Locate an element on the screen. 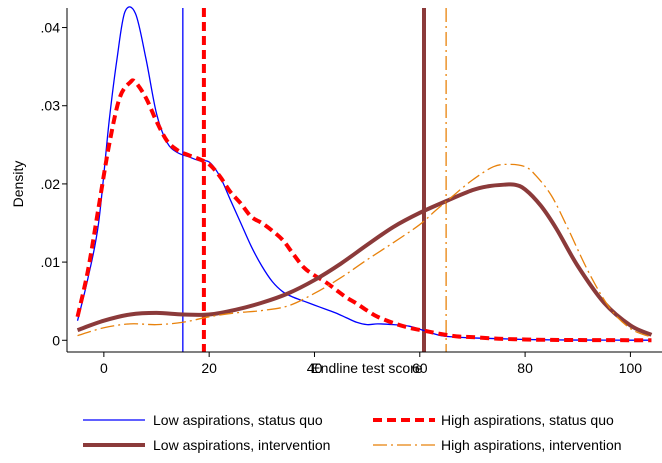 Image resolution: width=662 pixels, height=463 pixels. x-tick-label: 40 is located at coordinates (315, 368).